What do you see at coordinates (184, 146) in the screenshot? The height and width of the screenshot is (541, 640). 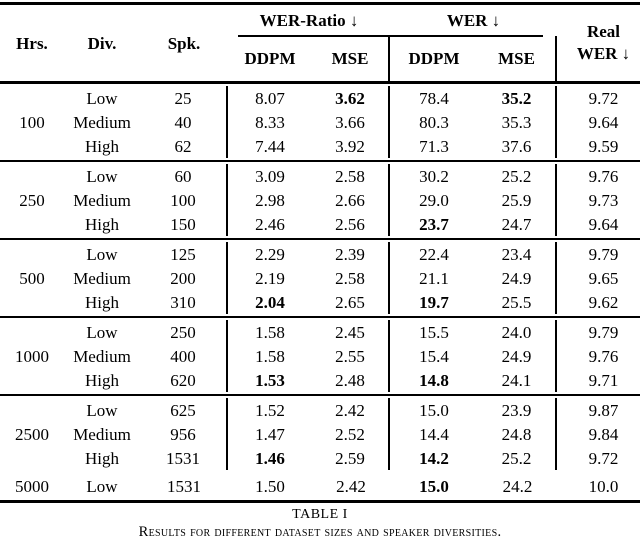 I see `speakers-cell: 62` at bounding box center [184, 146].